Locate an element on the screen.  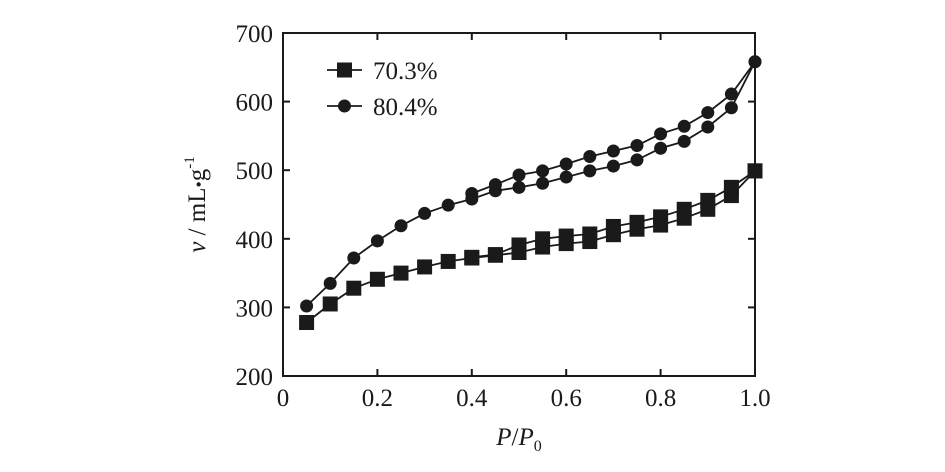
y-tick-label: 300 is located at coordinates (255, 308).